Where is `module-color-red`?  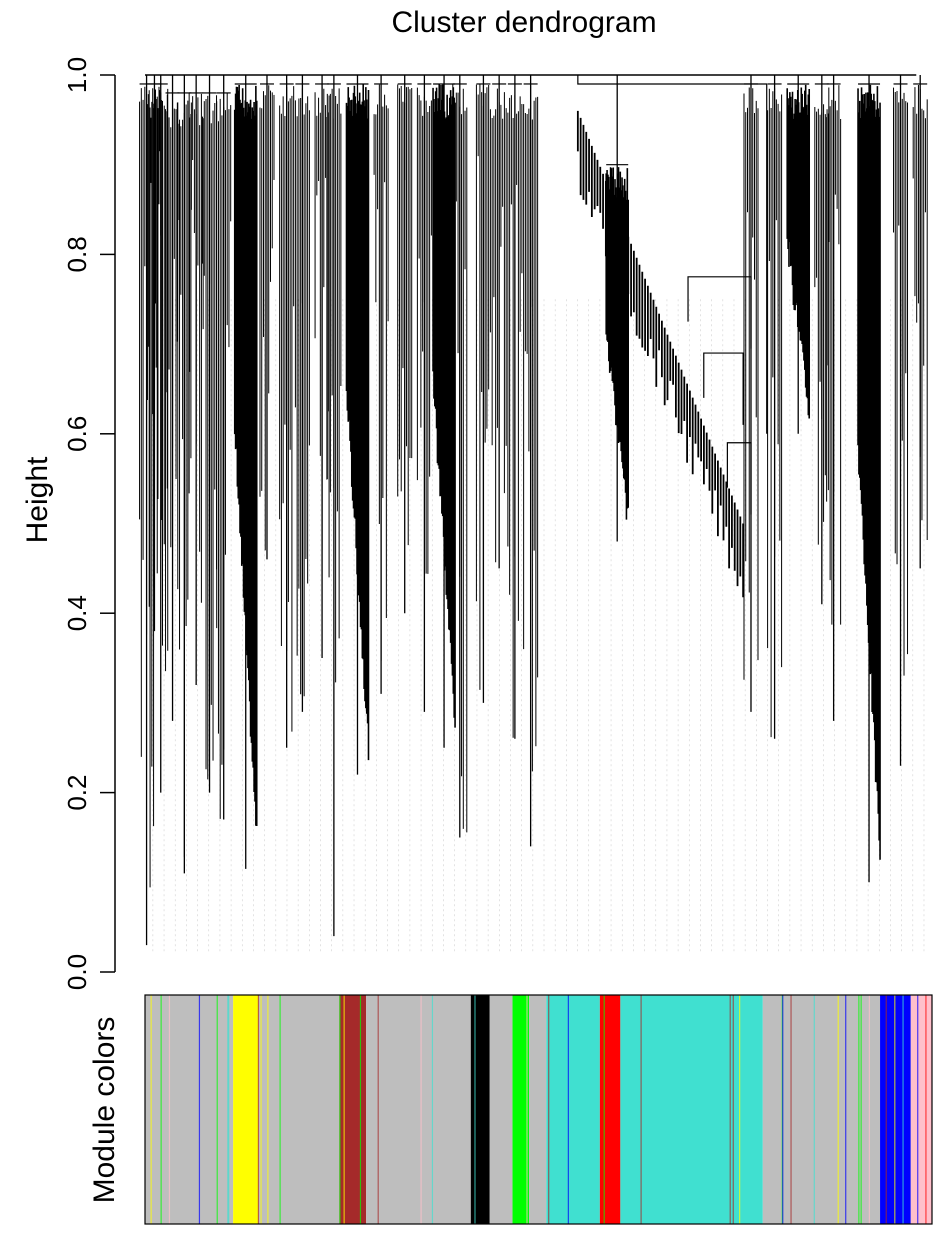 module-color-red is located at coordinates (610, 1109).